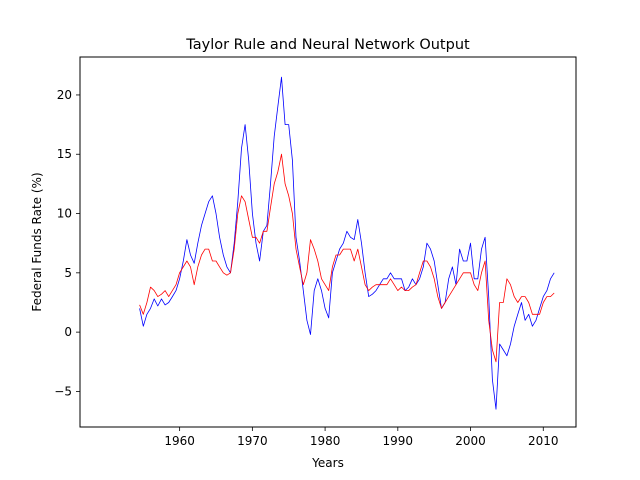  Describe the element at coordinates (64, 95) in the screenshot. I see `y-tick-label: 20` at that location.